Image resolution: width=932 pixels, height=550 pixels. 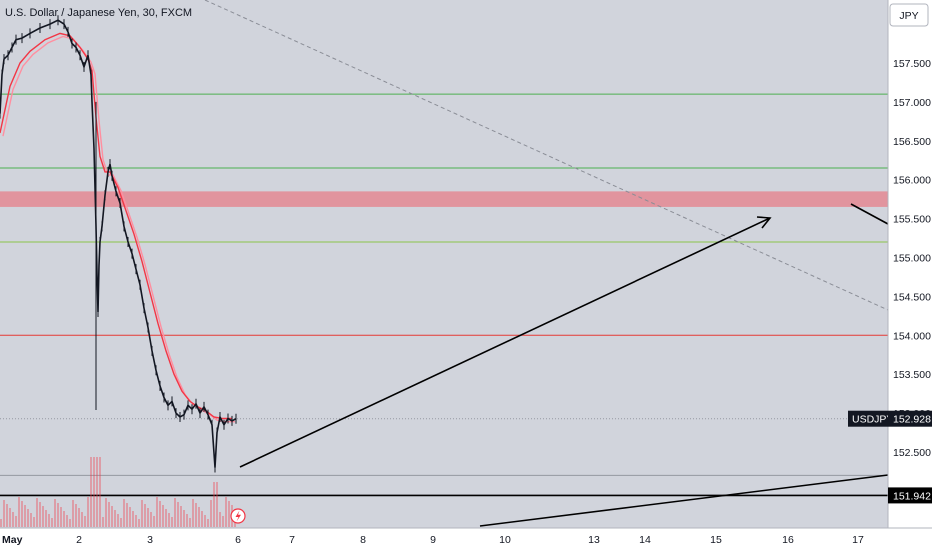 I want to click on x-tick-label: 3, so click(x=150, y=540).